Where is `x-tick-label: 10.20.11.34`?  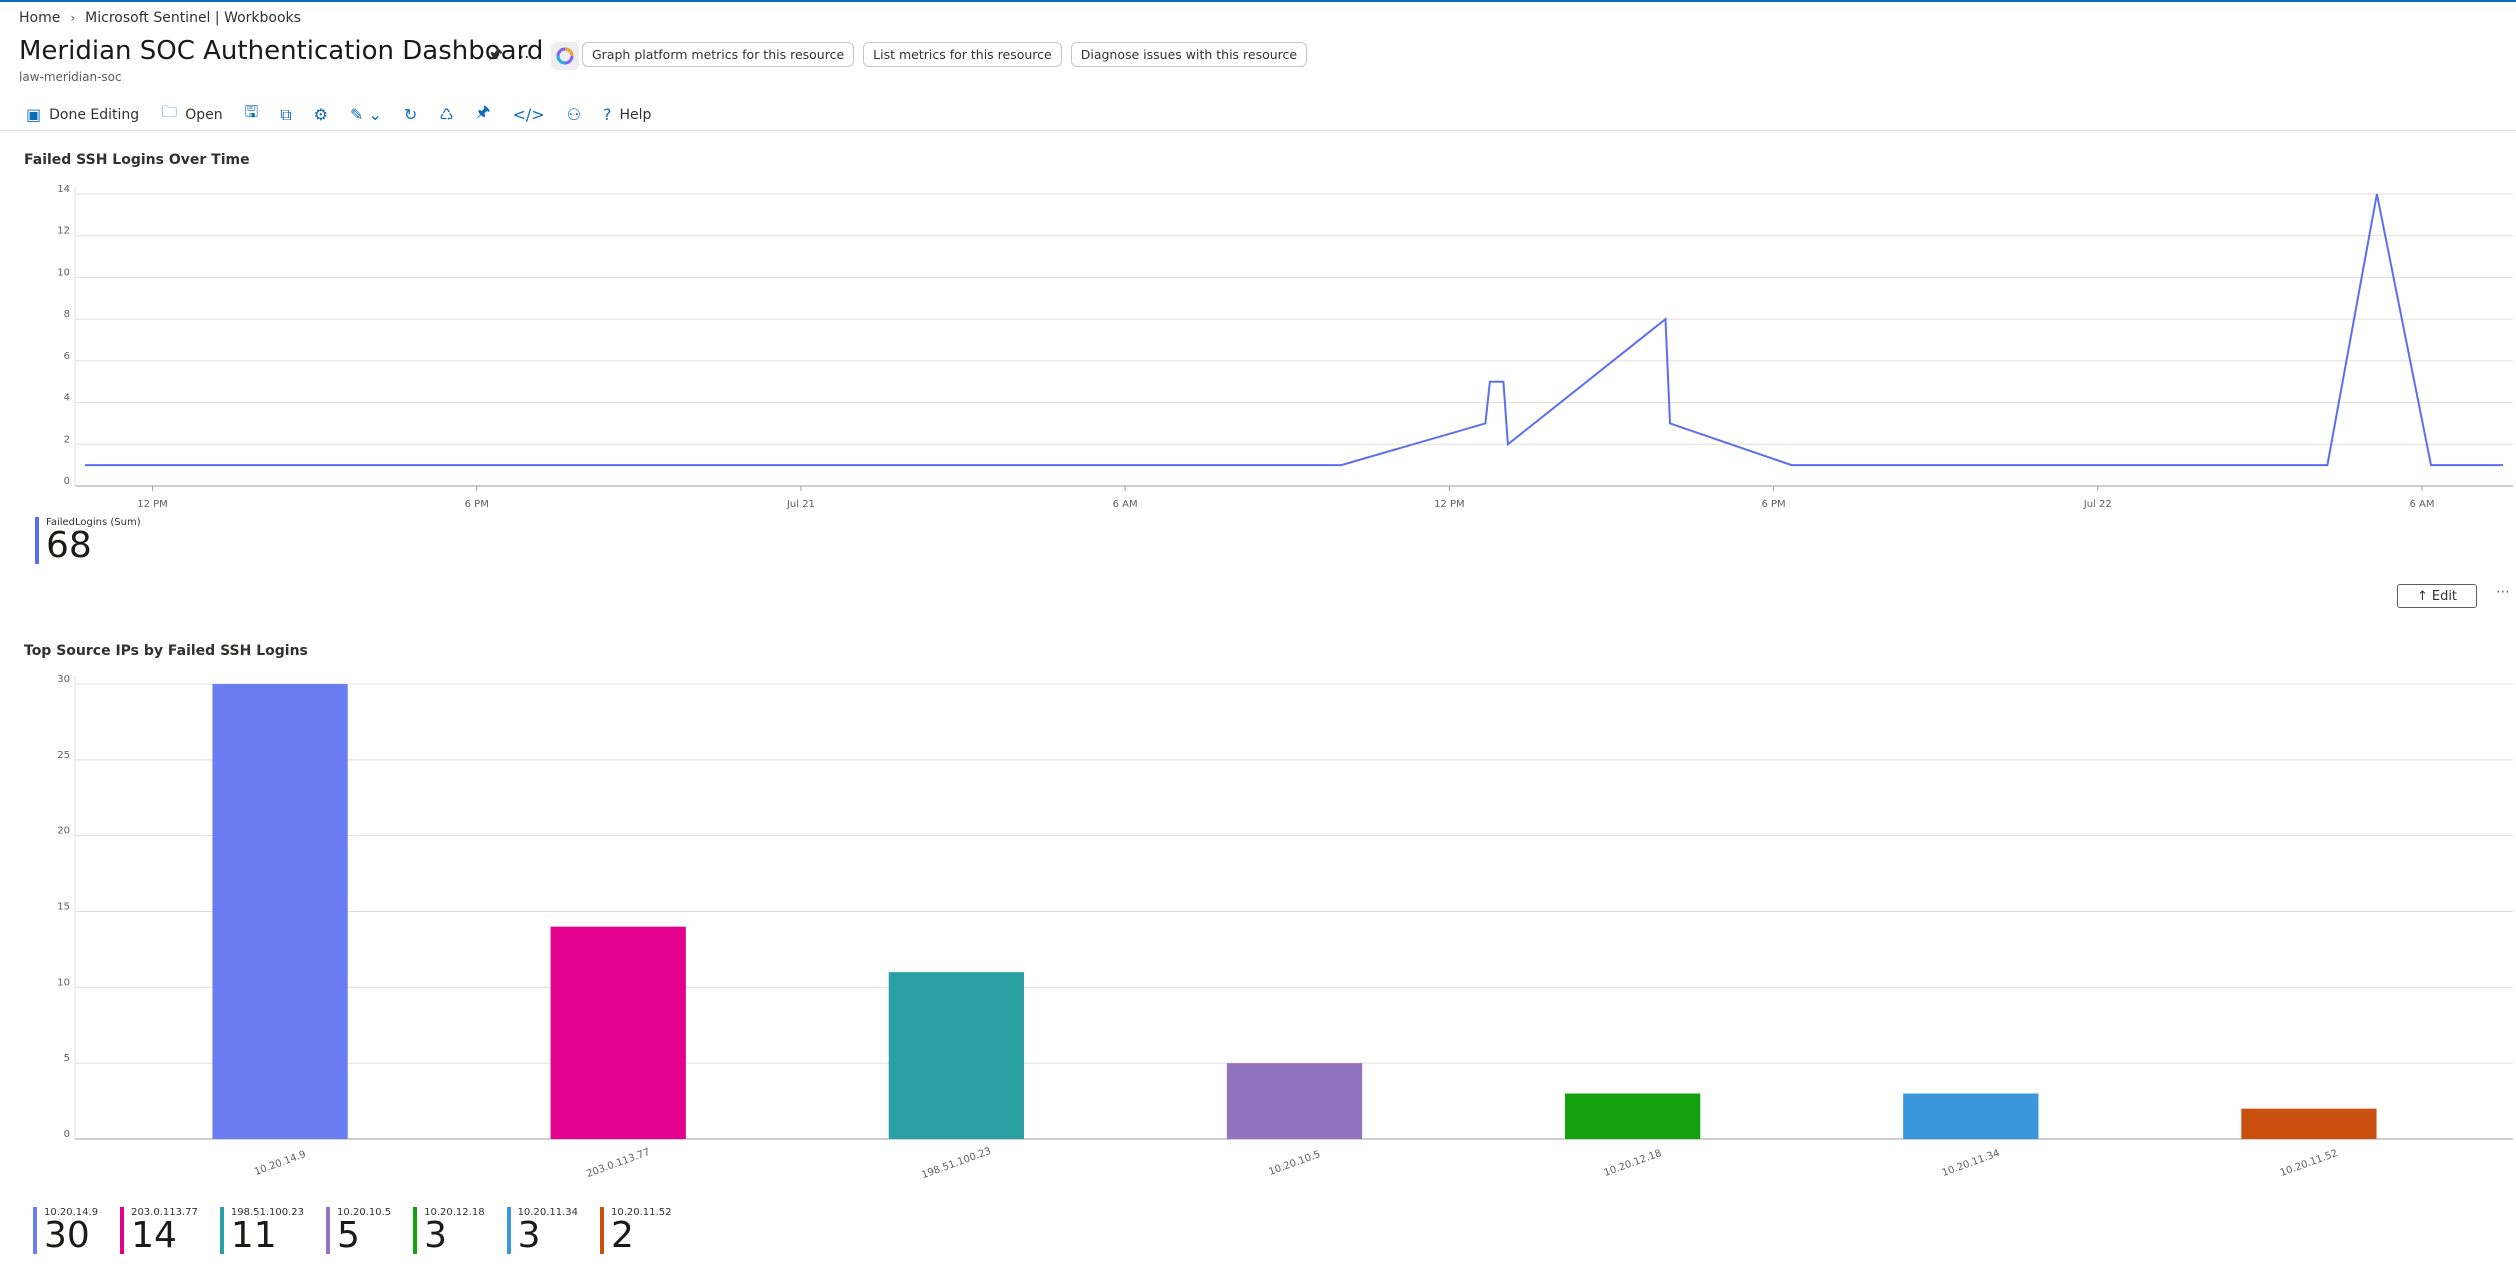 x-tick-label: 10.20.11.34 is located at coordinates (1971, 1163).